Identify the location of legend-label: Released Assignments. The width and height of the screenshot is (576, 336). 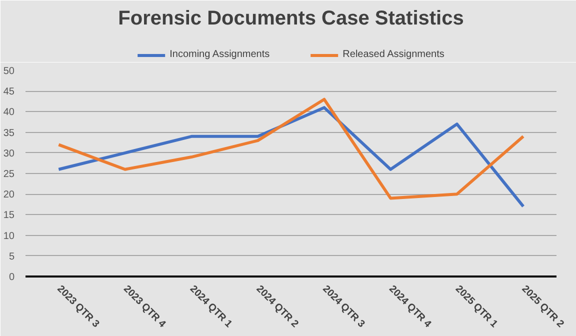
(393, 54).